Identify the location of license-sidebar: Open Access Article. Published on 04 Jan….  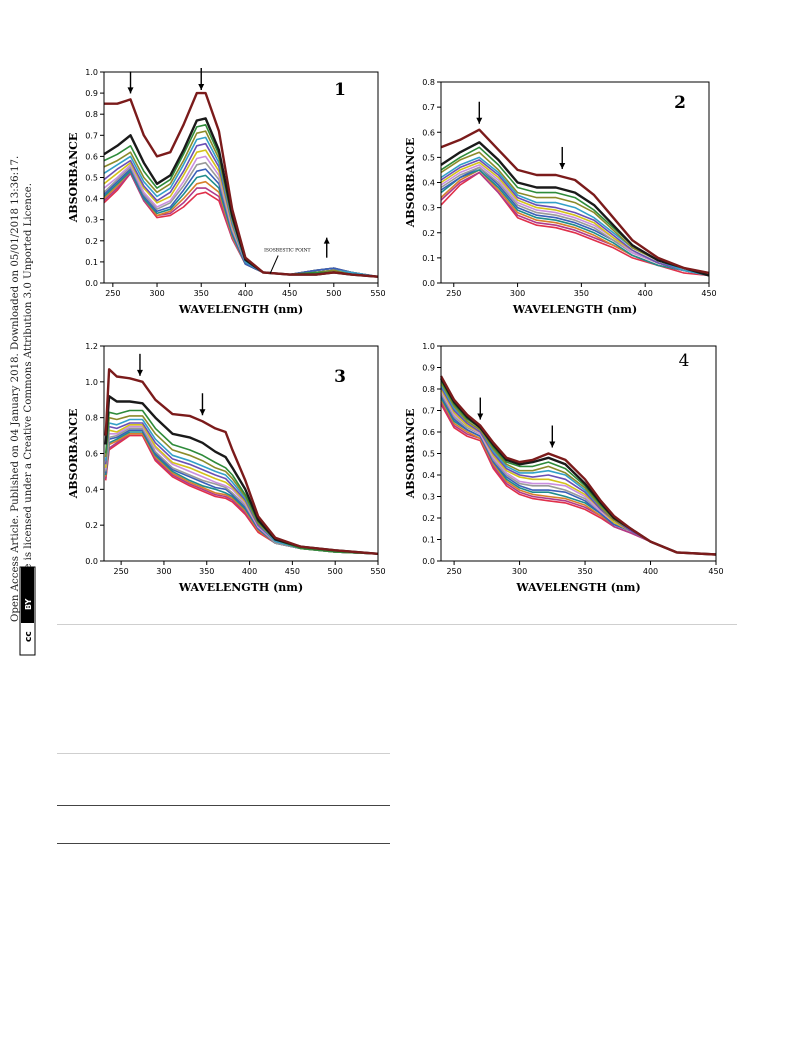
(30, 330).